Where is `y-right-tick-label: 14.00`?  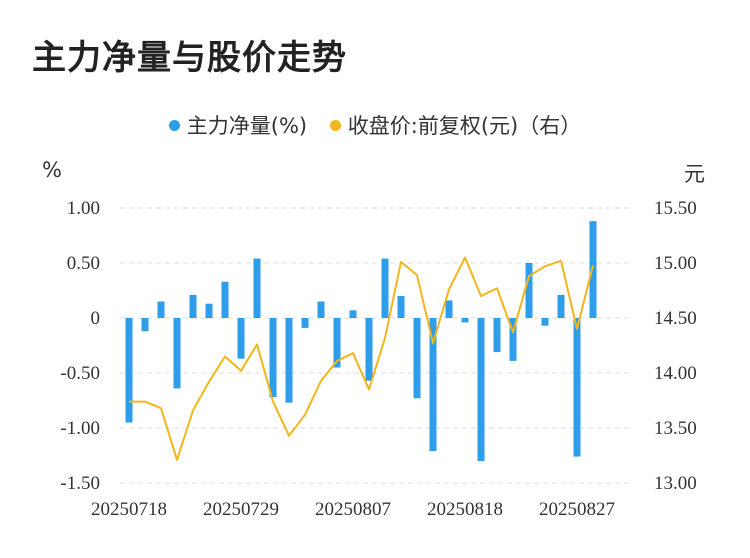
y-right-tick-label: 14.00 is located at coordinates (675, 373).